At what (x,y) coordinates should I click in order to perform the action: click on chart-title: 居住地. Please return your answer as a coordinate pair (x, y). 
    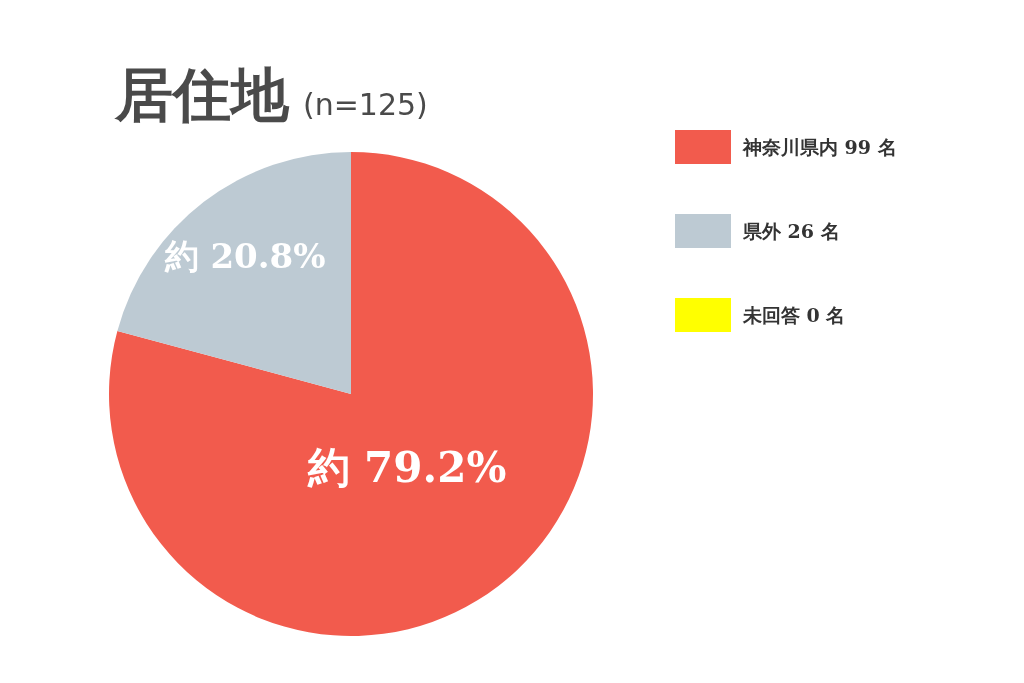
    Looking at the image, I should click on (202, 95).